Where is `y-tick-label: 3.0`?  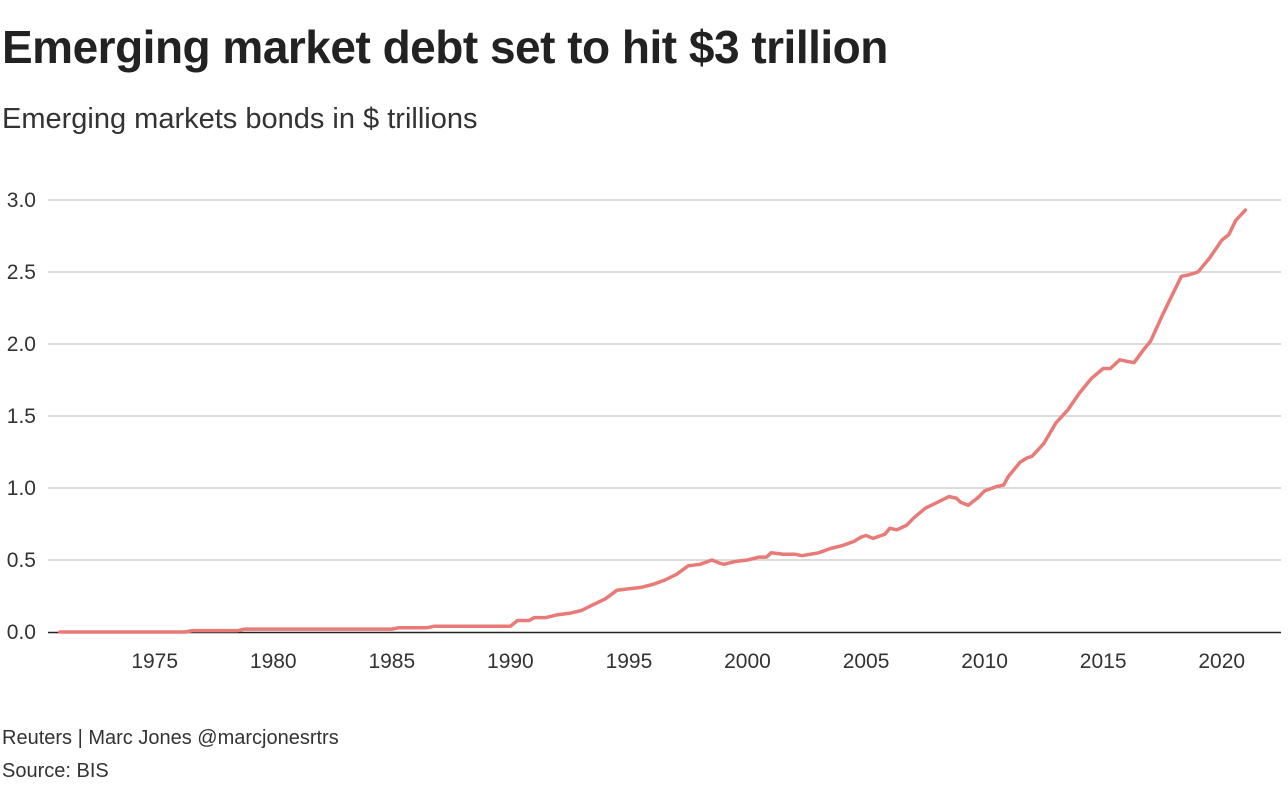
y-tick-label: 3.0 is located at coordinates (21, 200).